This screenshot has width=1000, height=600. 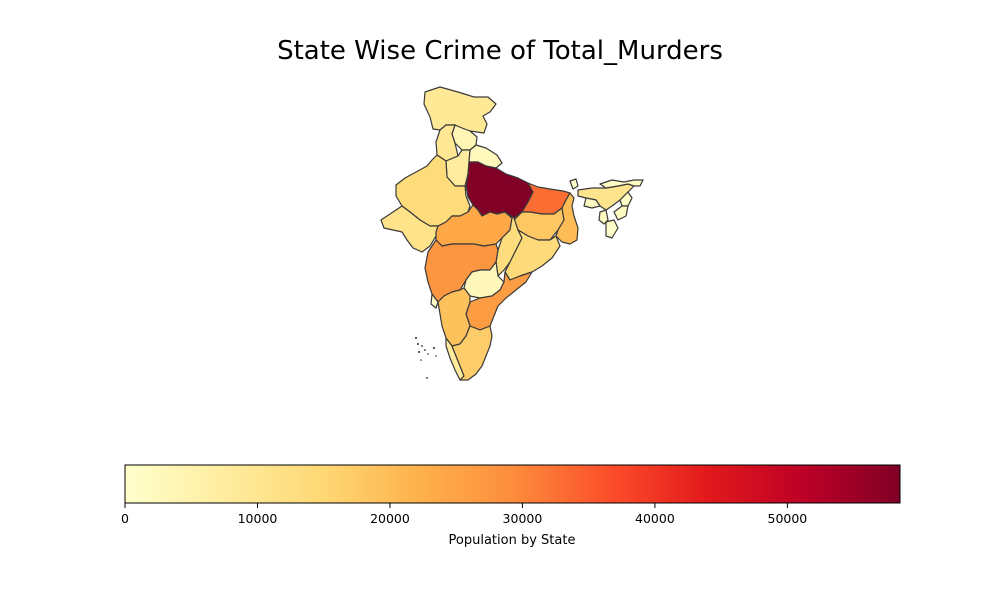 I want to click on colorbar-tick-label: 0, so click(x=125, y=518).